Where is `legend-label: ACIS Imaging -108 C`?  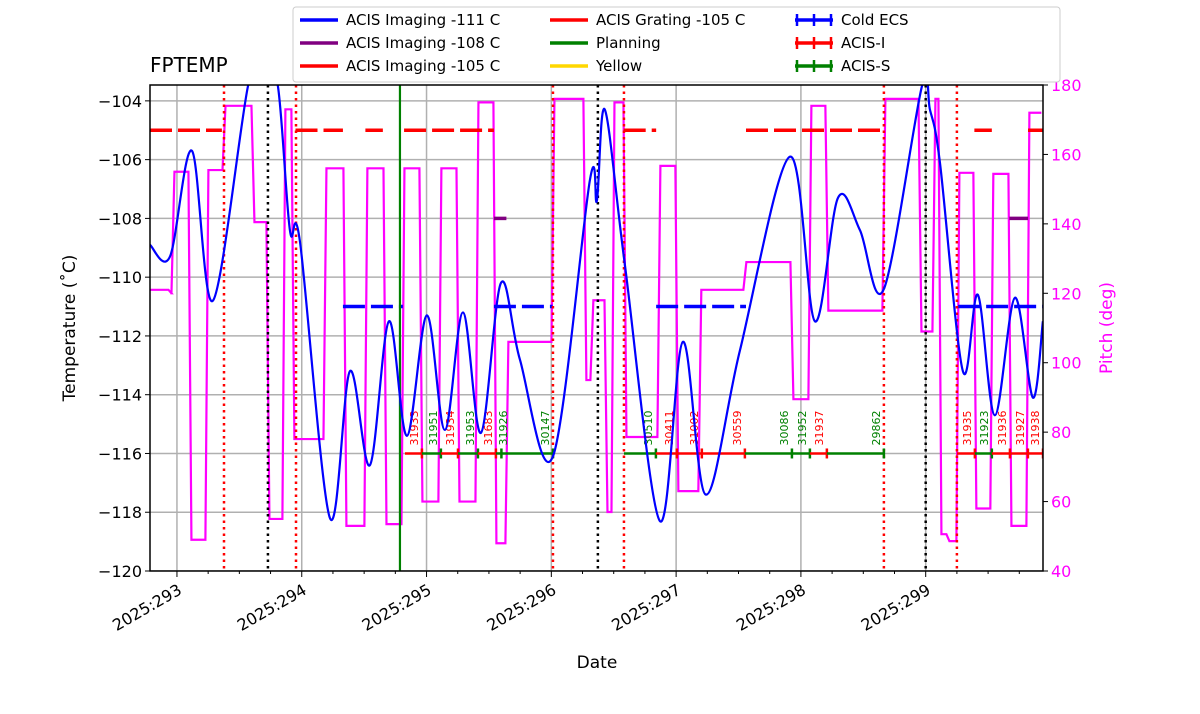 legend-label: ACIS Imaging -108 C is located at coordinates (423, 43).